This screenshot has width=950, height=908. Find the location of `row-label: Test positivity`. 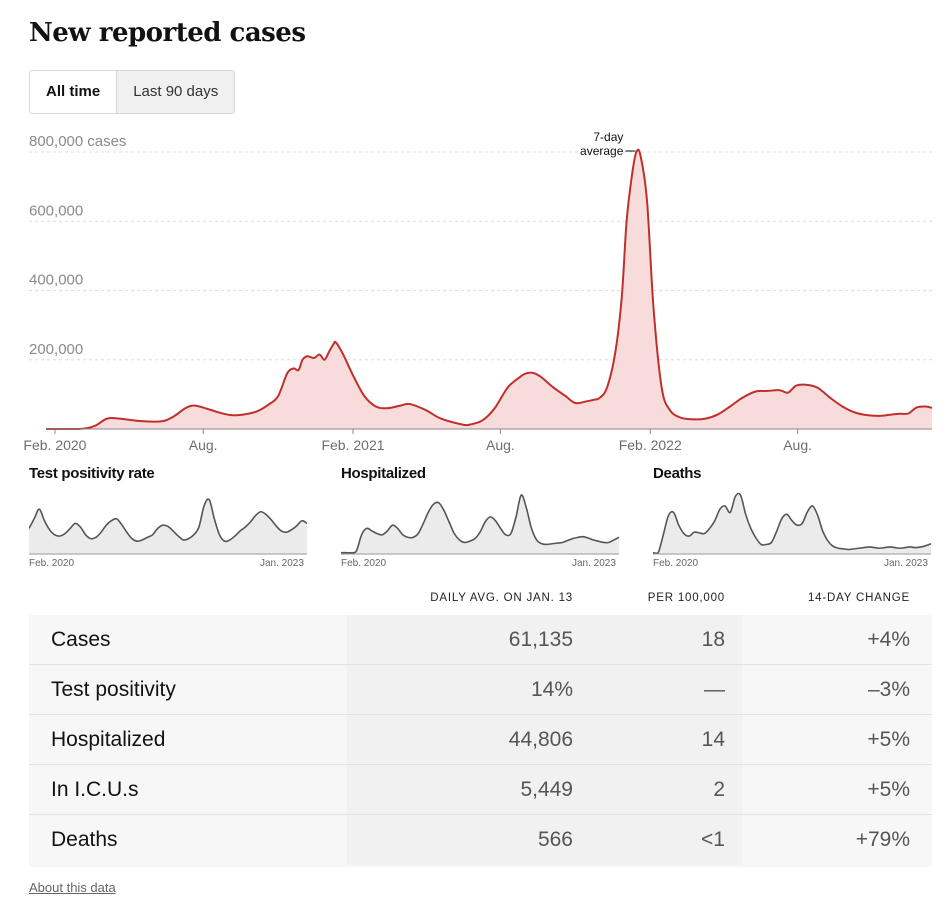

row-label: Test positivity is located at coordinates (113, 689).